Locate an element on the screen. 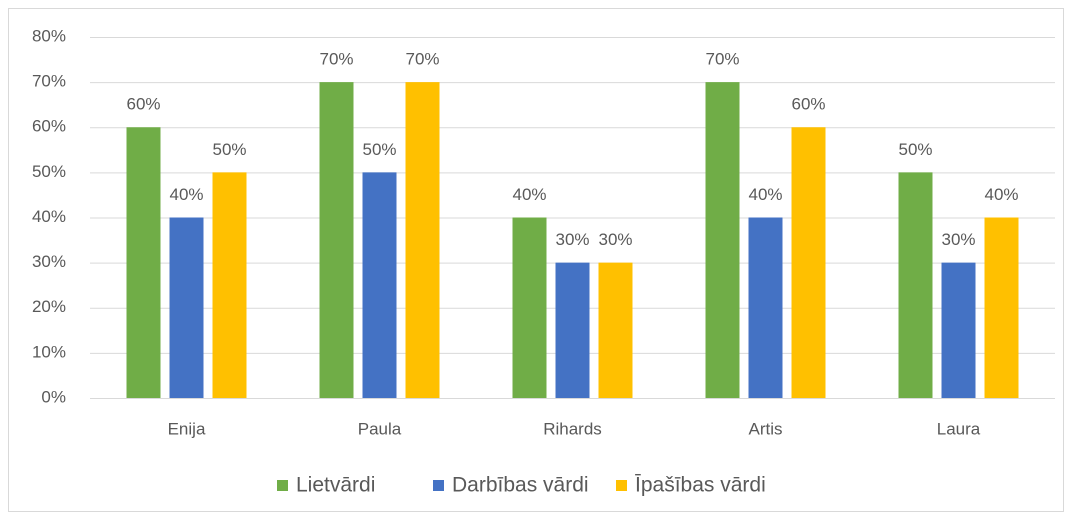 Image resolution: width=1070 pixels, height=523 pixels. legend: Darbības vārdi is located at coordinates (520, 485).